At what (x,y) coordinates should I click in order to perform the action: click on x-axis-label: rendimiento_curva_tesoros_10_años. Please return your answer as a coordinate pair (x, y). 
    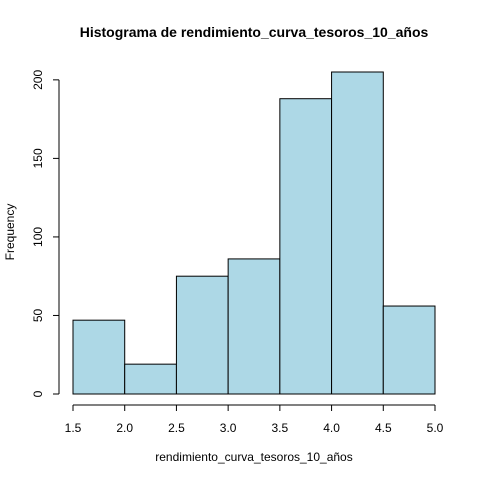
    Looking at the image, I should click on (253, 457).